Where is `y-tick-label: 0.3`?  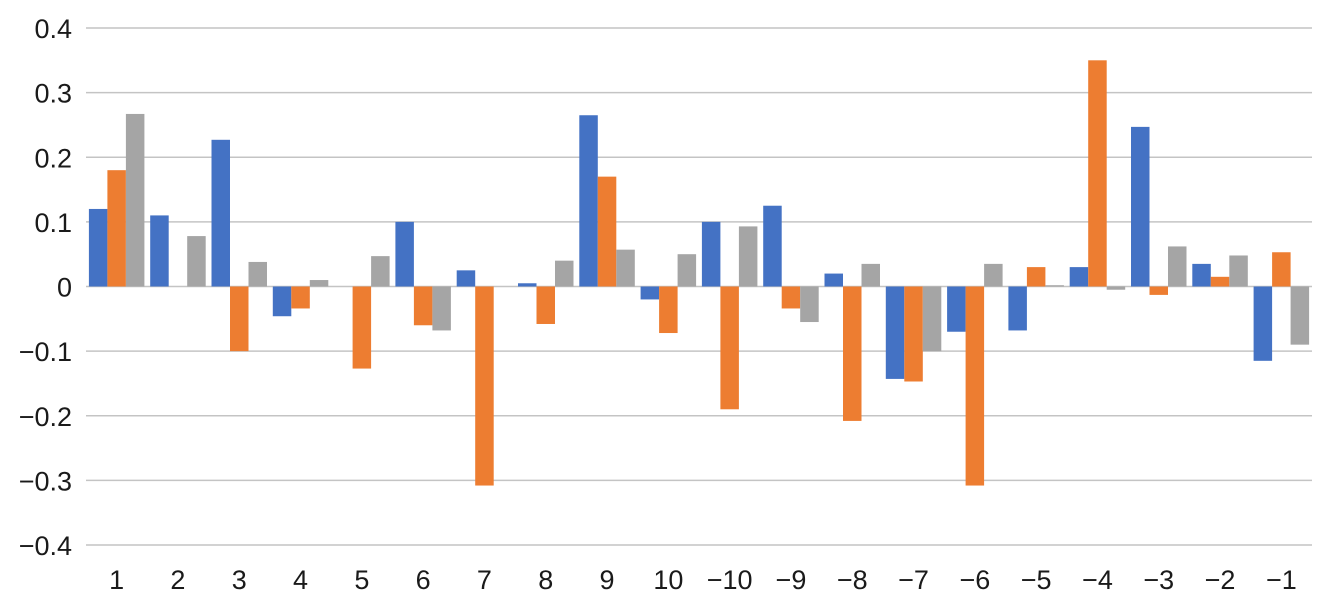 y-tick-label: 0.3 is located at coordinates (53, 94).